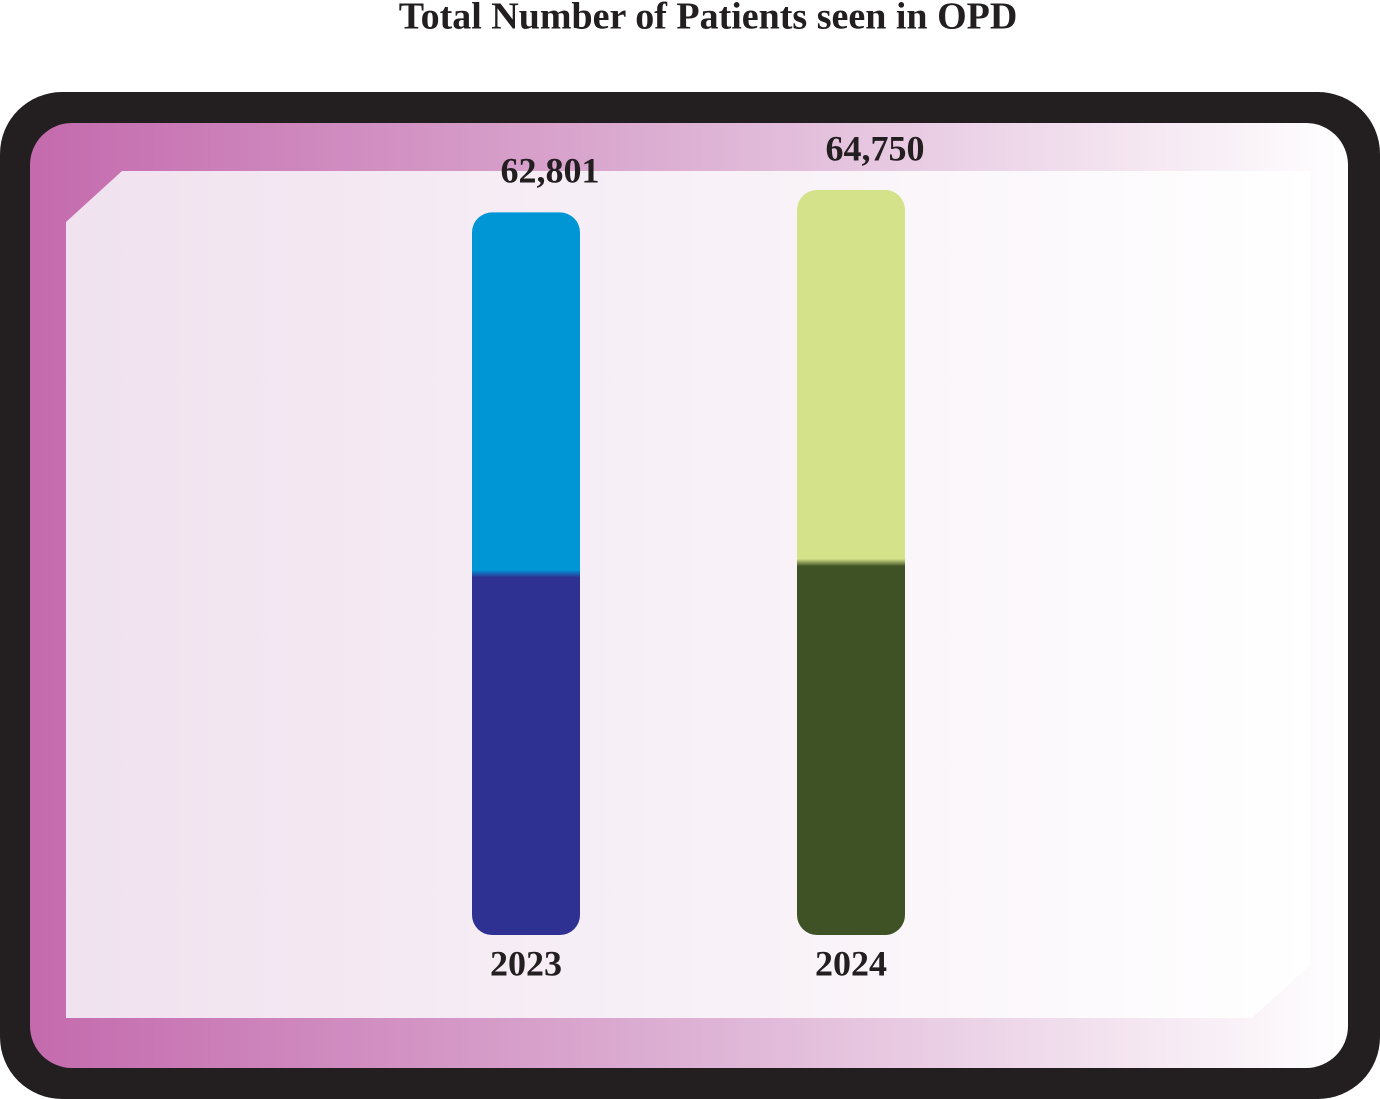 The width and height of the screenshot is (1380, 1099). I want to click on x-tick-label: 2023, so click(526, 963).